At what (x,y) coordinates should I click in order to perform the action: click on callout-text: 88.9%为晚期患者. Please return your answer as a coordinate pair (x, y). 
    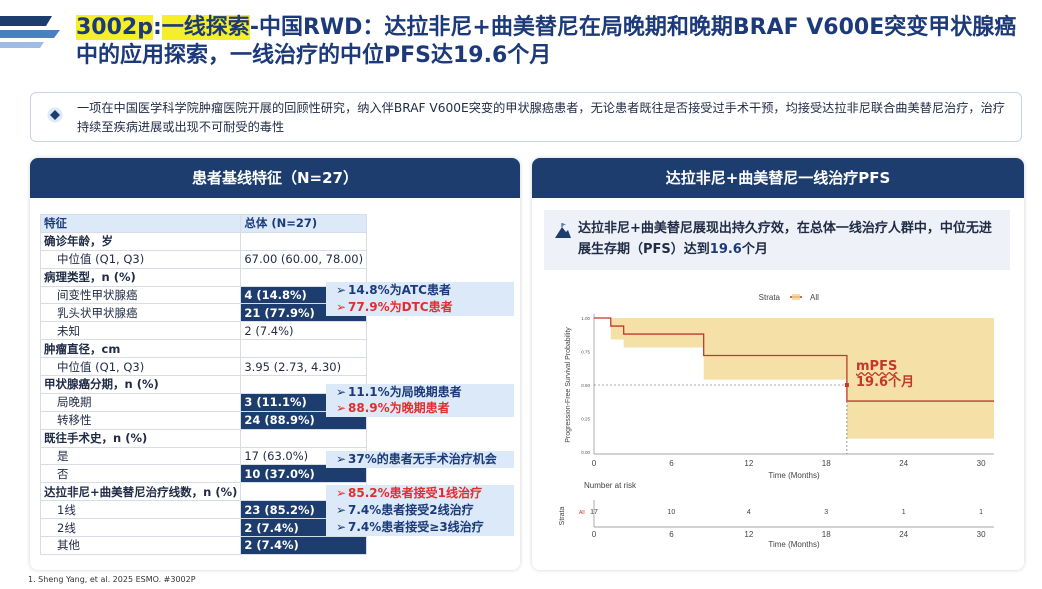
    Looking at the image, I should click on (399, 408).